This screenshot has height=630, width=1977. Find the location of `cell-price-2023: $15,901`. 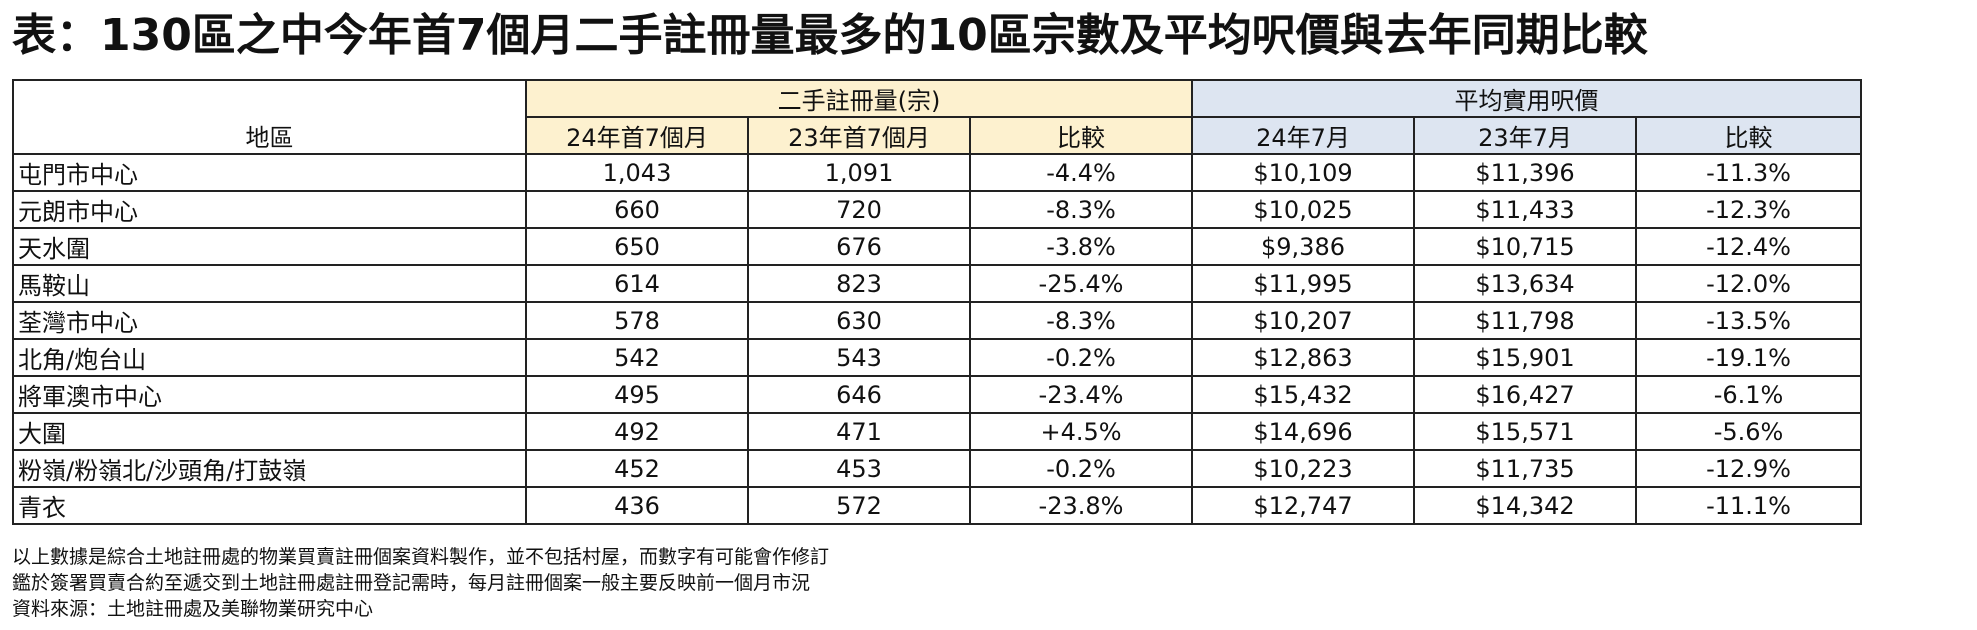

cell-price-2023: $15,901 is located at coordinates (1525, 357).